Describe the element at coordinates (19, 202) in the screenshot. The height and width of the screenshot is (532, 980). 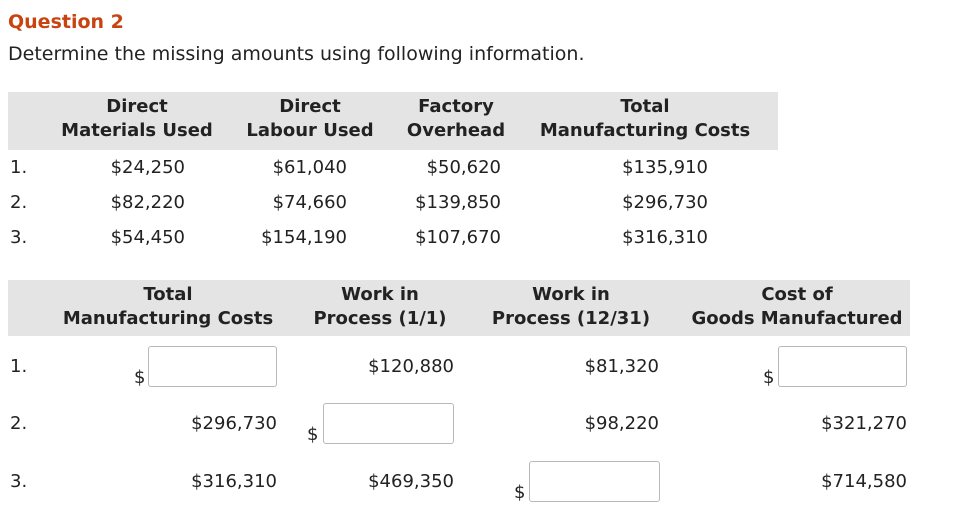
I see `table1-row-number: 2.` at that location.